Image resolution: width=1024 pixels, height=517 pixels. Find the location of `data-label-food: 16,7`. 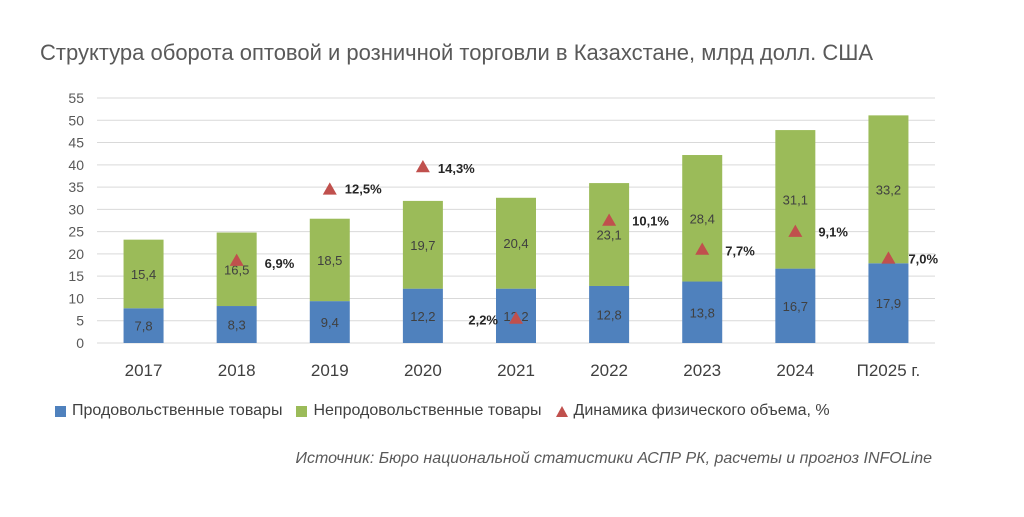

data-label-food: 16,7 is located at coordinates (795, 306).